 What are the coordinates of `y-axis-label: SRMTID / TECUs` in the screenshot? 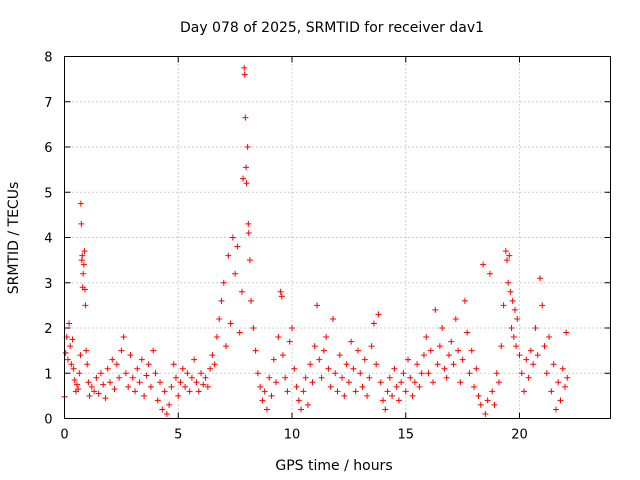 It's located at (14, 238).